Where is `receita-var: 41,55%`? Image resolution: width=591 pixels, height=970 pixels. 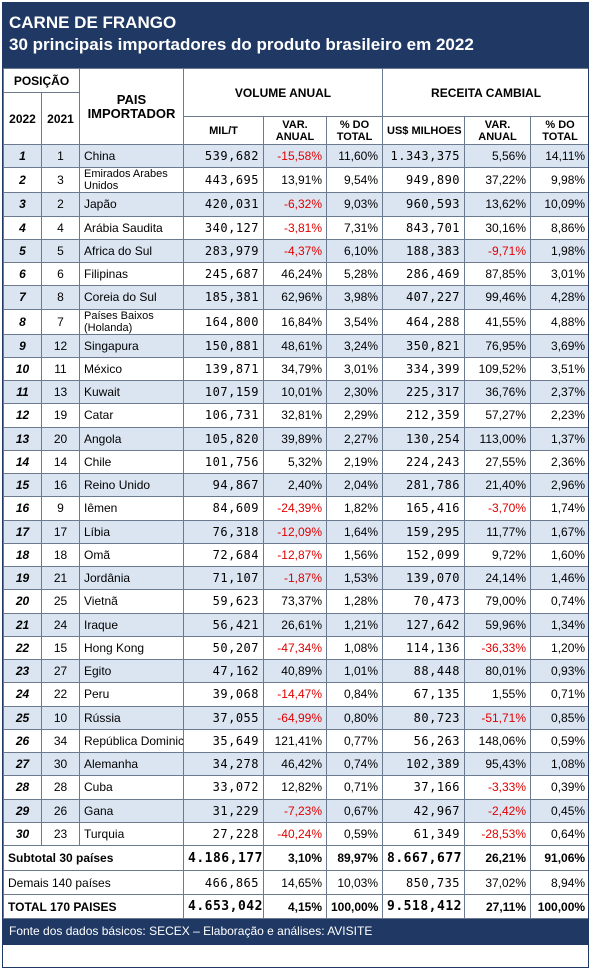 receita-var: 41,55% is located at coordinates (498, 321).